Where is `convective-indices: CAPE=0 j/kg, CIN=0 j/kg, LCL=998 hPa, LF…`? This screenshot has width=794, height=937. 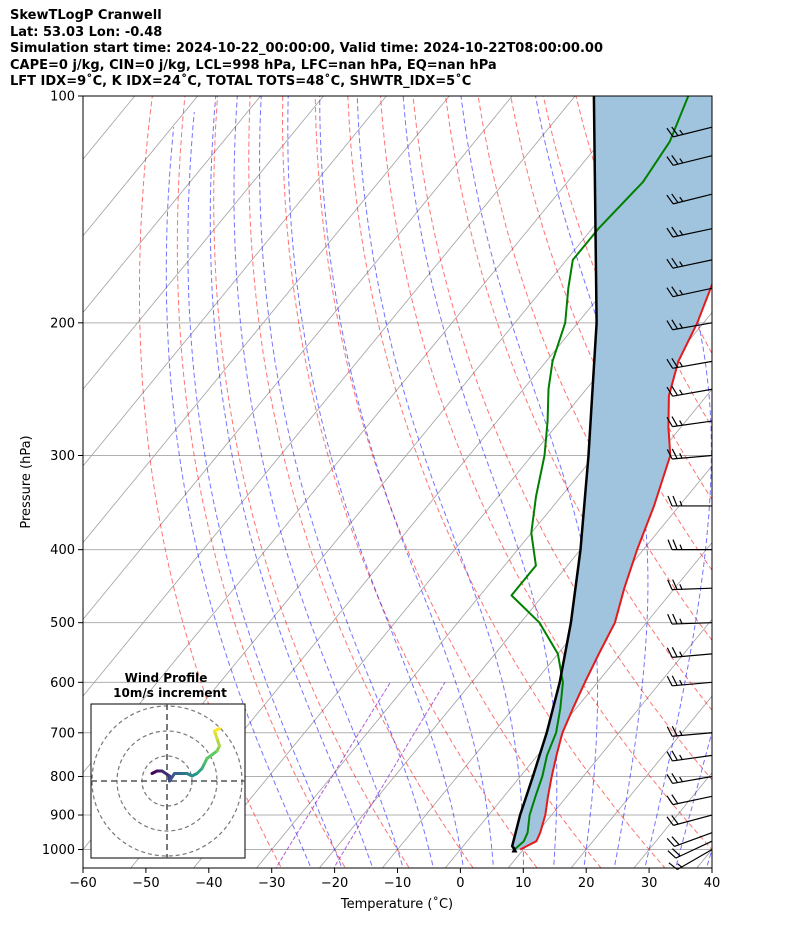
convective-indices: CAPE=0 j/kg, CIN=0 j/kg, LCL=998 hPa, LF… is located at coordinates (253, 65).